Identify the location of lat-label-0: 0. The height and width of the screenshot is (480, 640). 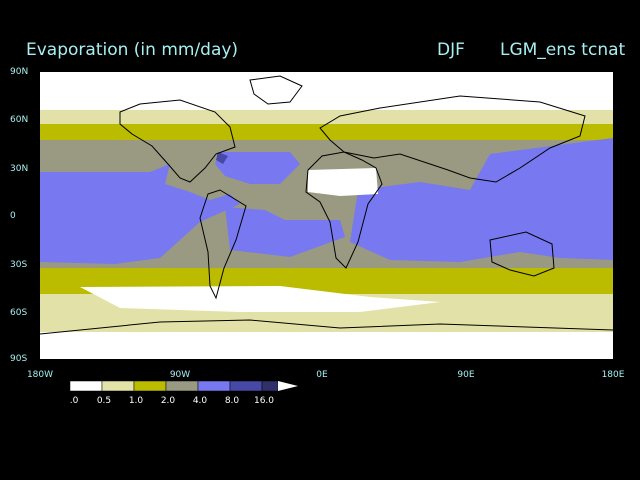
(13, 216).